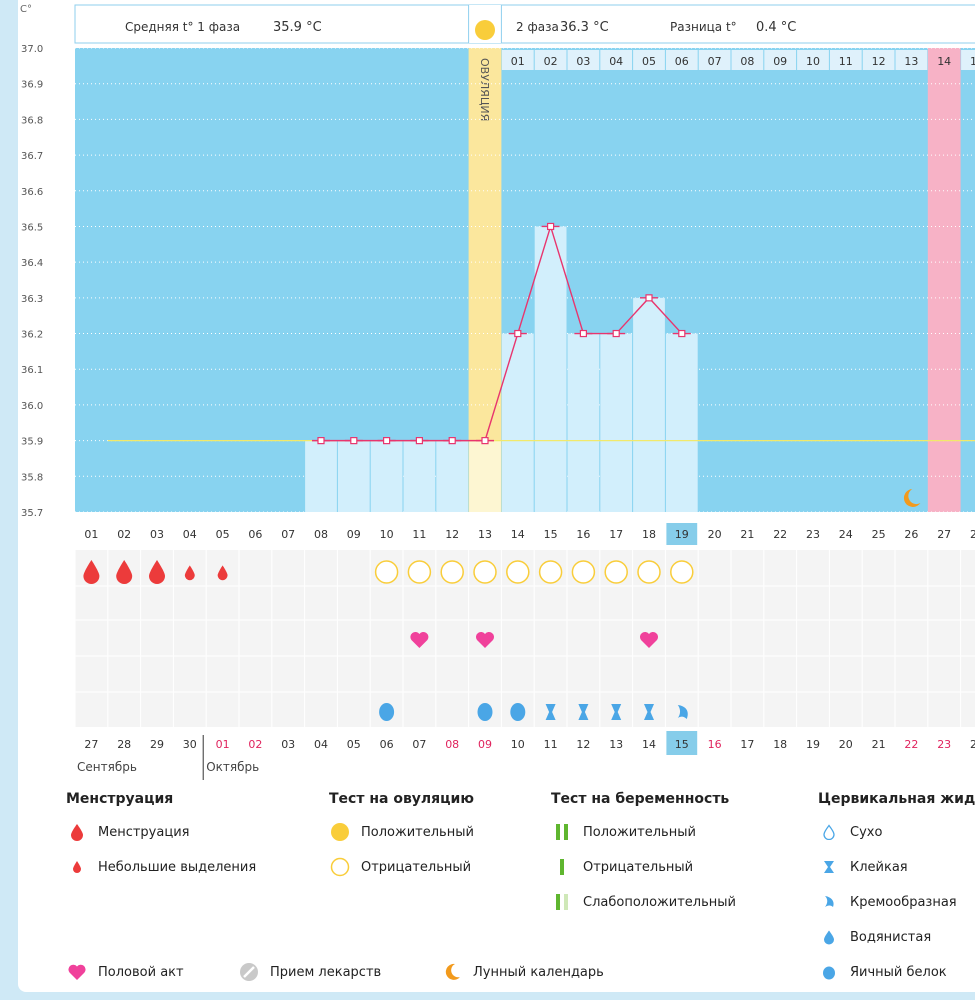 The image size is (975, 1000). I want to click on calendar-date: 14, so click(649, 744).